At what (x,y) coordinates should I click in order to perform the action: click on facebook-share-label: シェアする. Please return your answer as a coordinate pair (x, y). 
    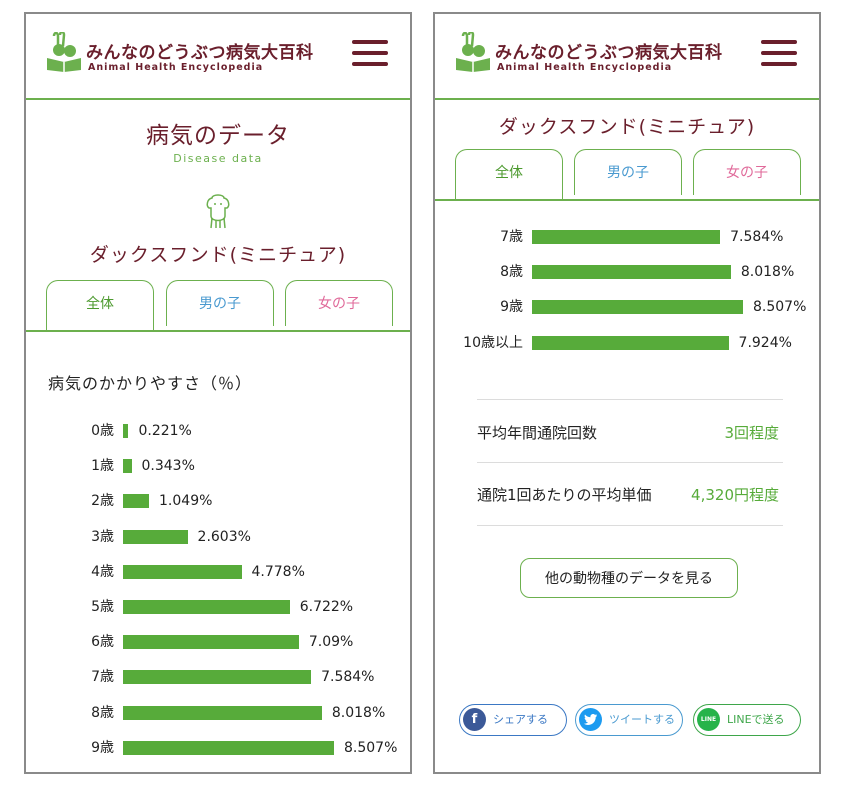
    Looking at the image, I should click on (520, 719).